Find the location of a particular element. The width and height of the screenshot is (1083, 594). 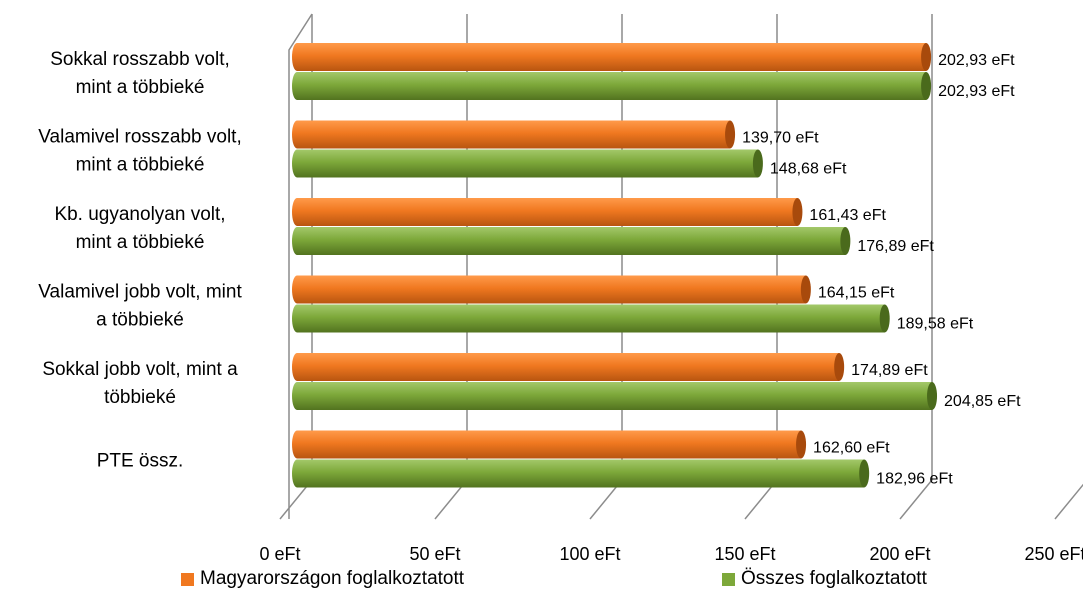

category-label: Valamivel rosszabb volt, mint a többieké is located at coordinates (139, 151).